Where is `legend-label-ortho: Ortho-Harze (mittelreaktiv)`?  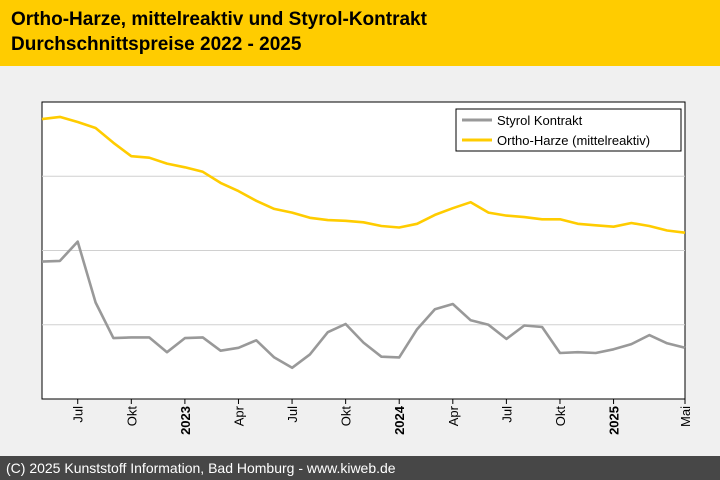
legend-label-ortho: Ortho-Harze (mittelreaktiv) is located at coordinates (573, 140).